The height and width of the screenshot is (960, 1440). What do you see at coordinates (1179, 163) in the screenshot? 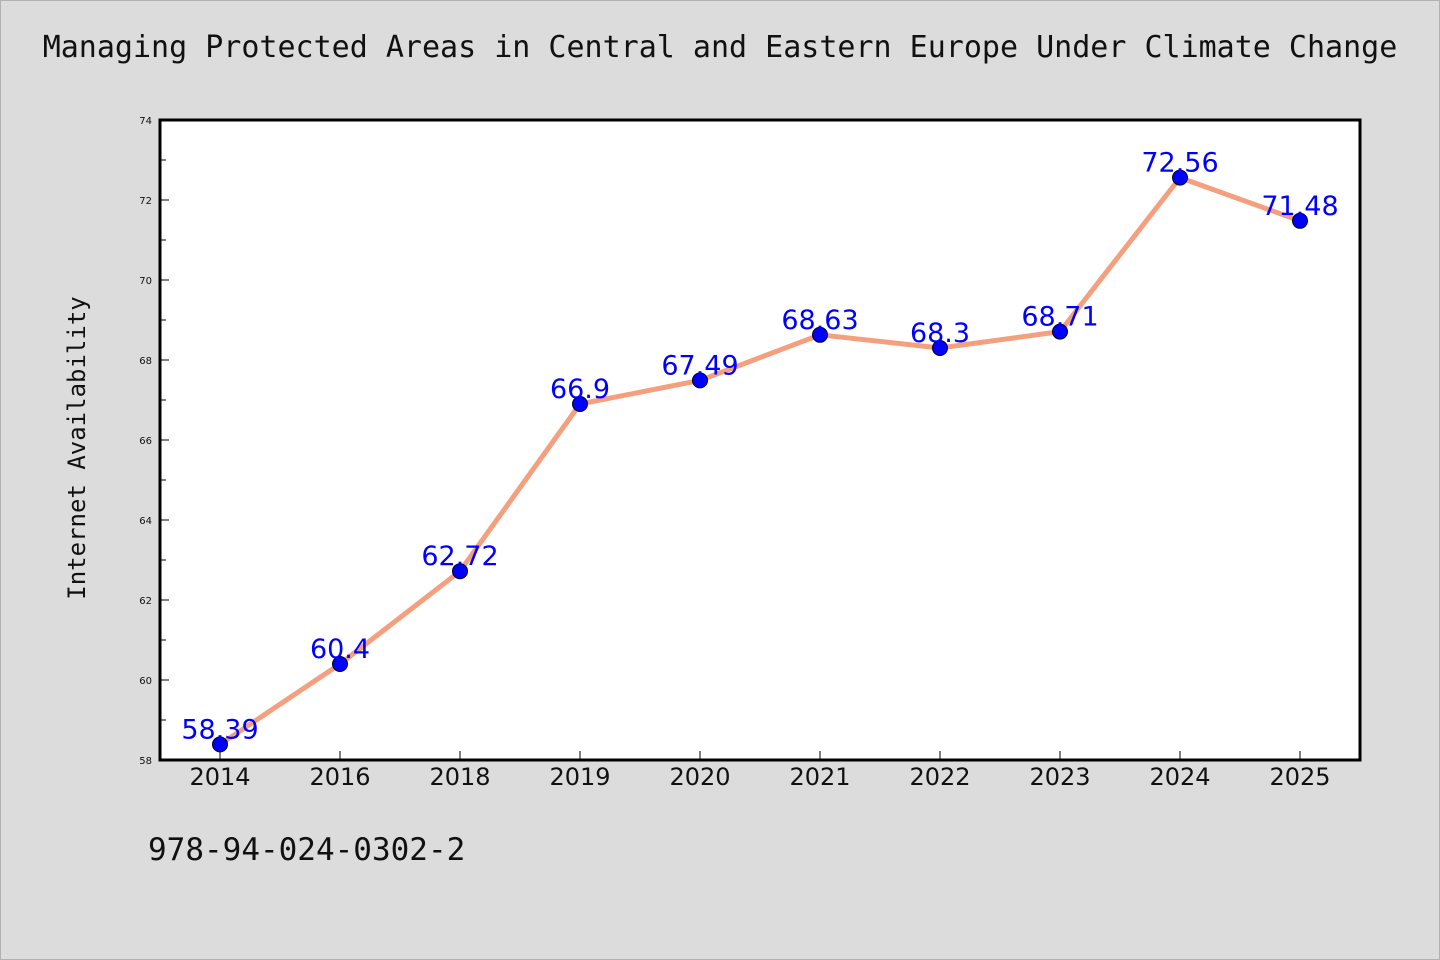
I see `data-label: 72.56` at bounding box center [1179, 163].